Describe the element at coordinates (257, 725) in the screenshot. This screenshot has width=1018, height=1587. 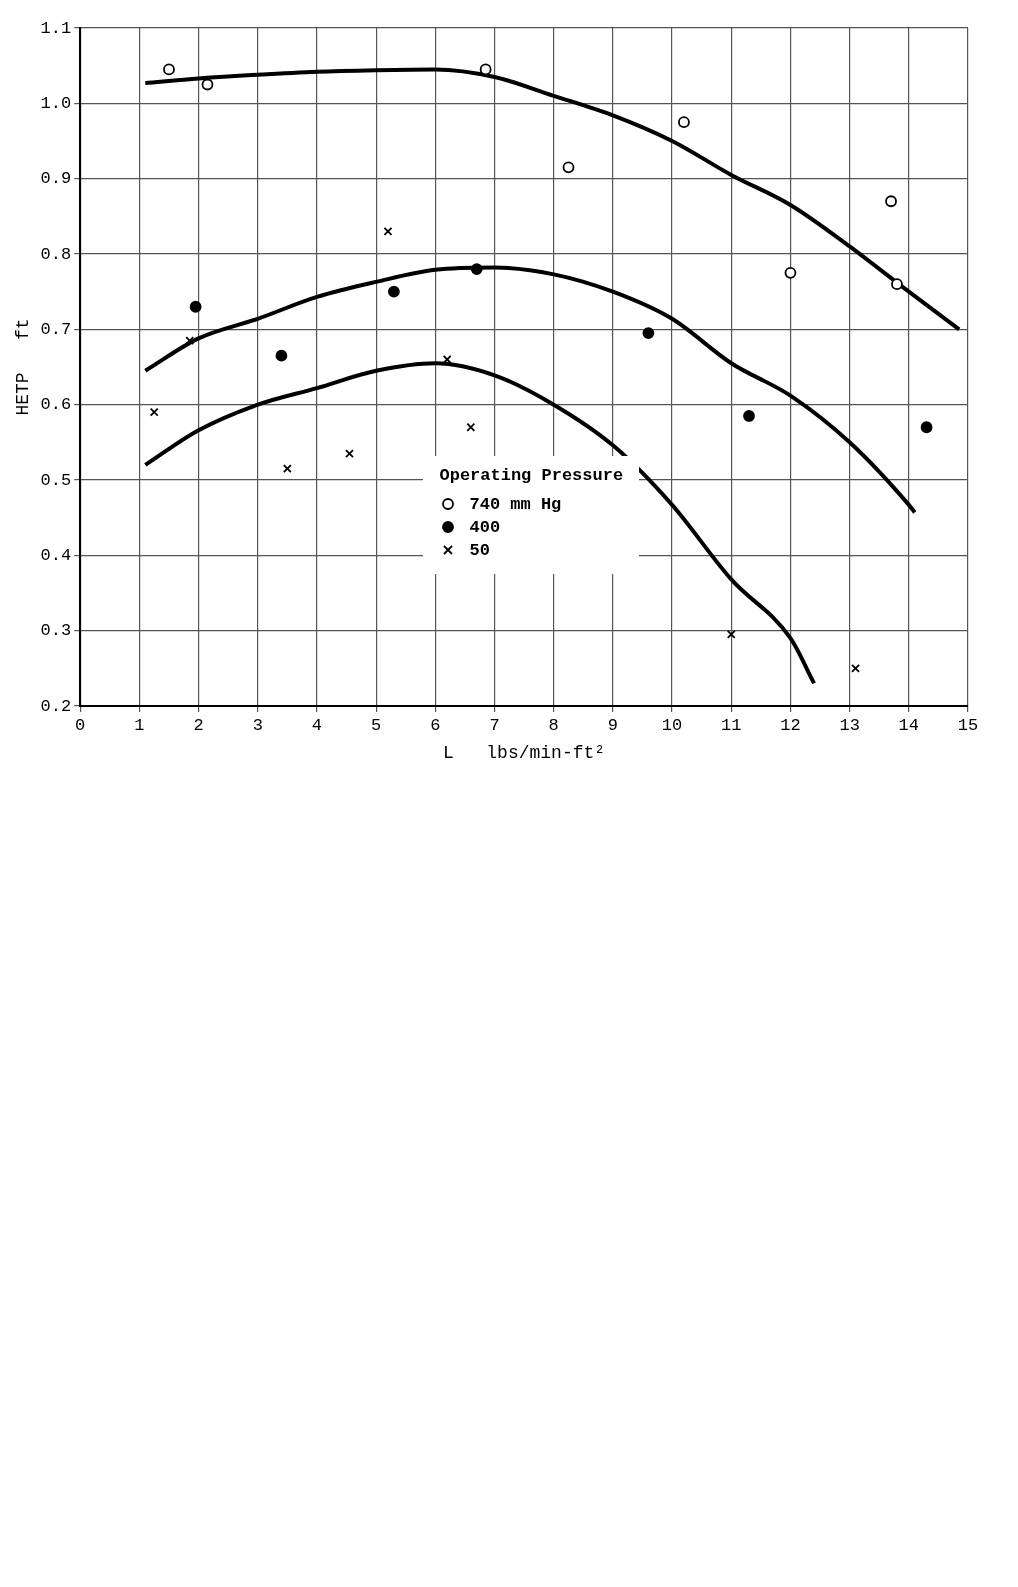
I see `x-tick-label: 3` at that location.